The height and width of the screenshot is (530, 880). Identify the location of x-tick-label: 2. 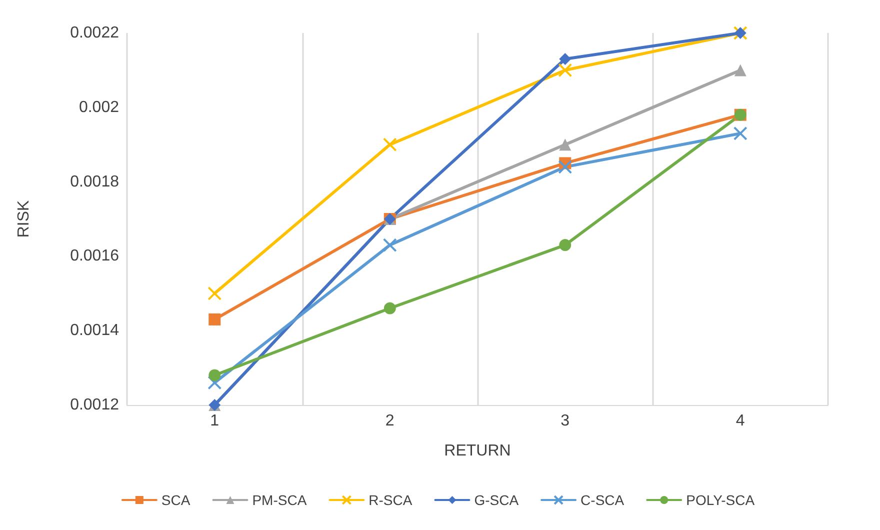
(389, 421).